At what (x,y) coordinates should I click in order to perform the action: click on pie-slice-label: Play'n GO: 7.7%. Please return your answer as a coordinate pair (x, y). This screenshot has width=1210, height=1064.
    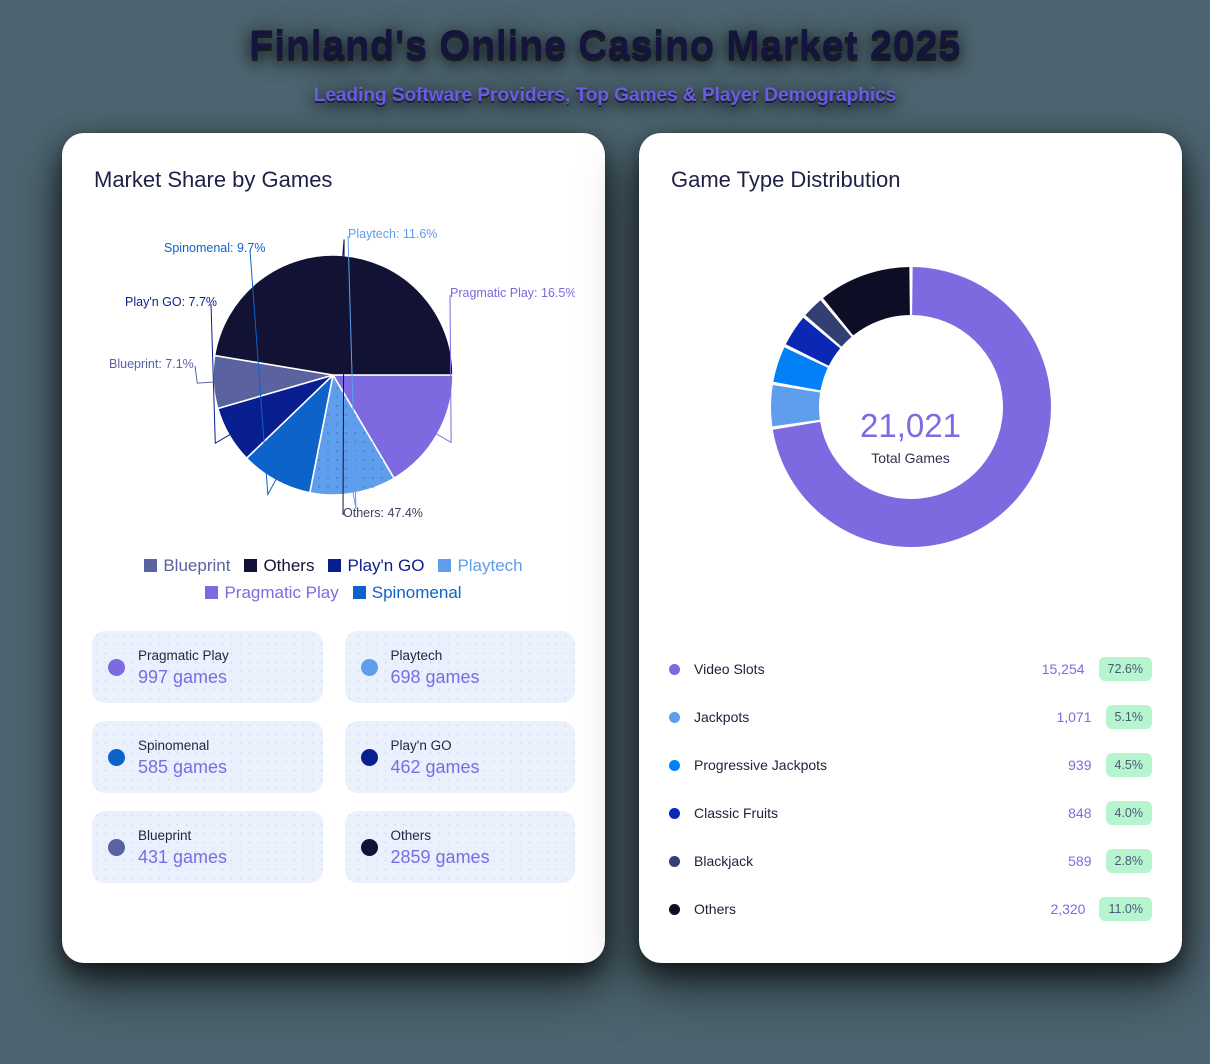
    Looking at the image, I should click on (171, 302).